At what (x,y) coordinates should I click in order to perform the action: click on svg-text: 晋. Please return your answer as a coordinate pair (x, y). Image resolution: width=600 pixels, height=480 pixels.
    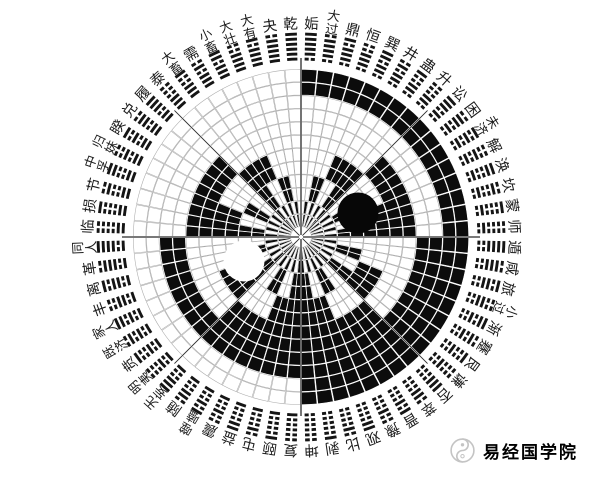
    Looking at the image, I should click on (410, 419).